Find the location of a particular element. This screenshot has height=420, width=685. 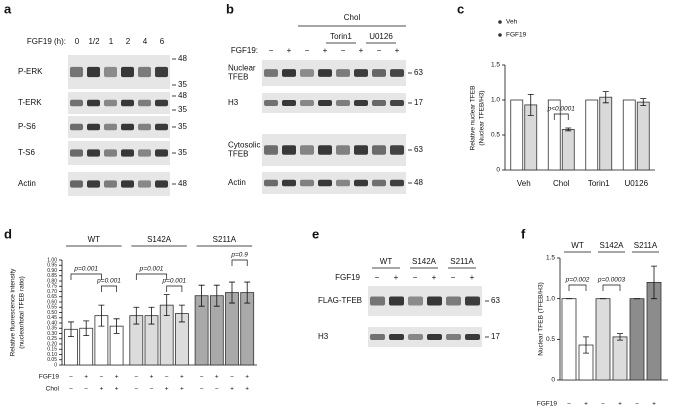

treatment-label: FGF19: is located at coordinates (244, 50).